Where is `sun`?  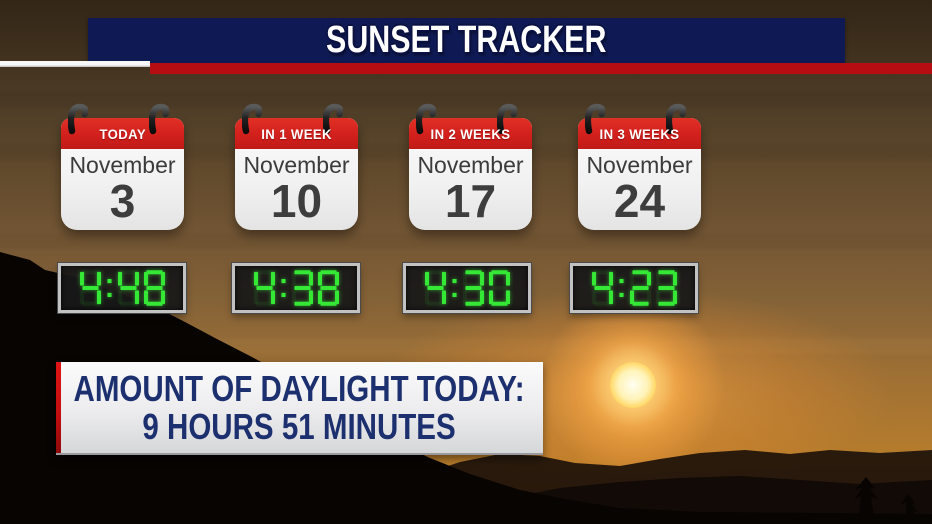
sun is located at coordinates (633, 385).